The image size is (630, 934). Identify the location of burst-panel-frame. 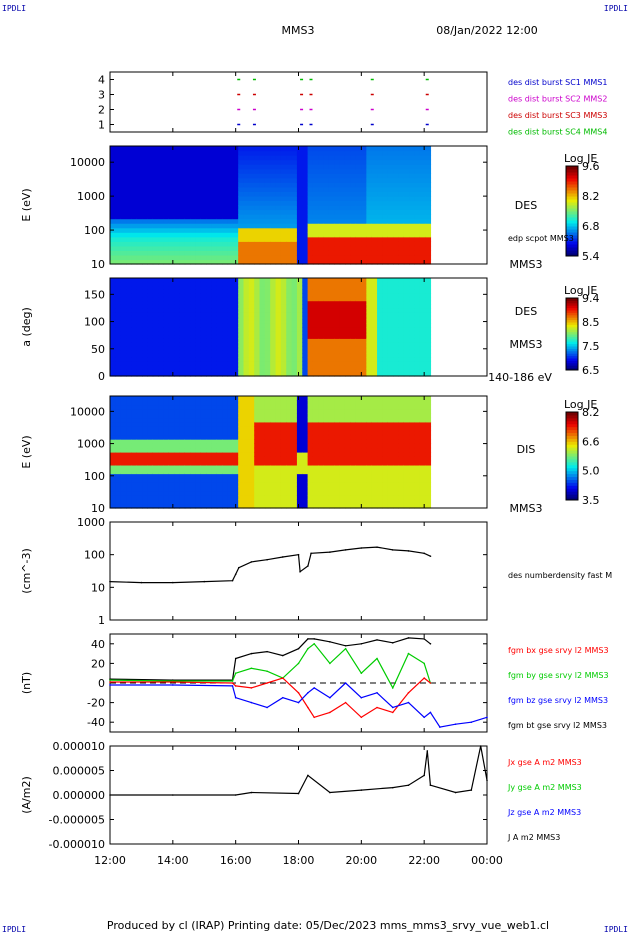
(298, 102).